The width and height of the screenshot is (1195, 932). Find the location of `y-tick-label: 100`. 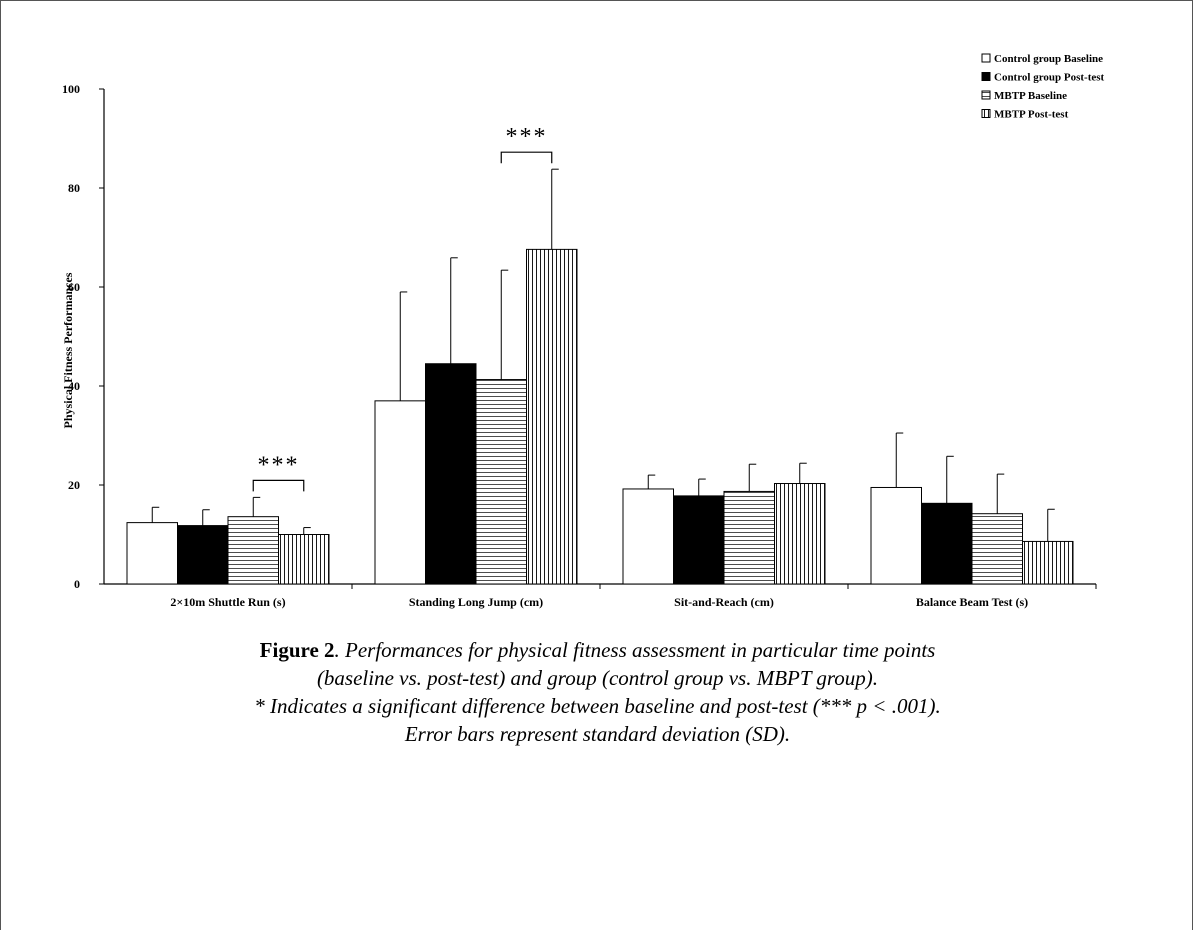

y-tick-label: 100 is located at coordinates (71, 89).